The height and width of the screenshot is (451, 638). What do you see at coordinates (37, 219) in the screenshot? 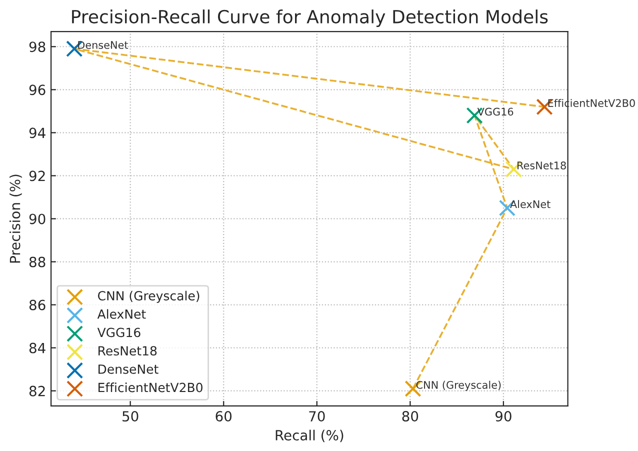
I see `y-tick-label: 90` at bounding box center [37, 219].